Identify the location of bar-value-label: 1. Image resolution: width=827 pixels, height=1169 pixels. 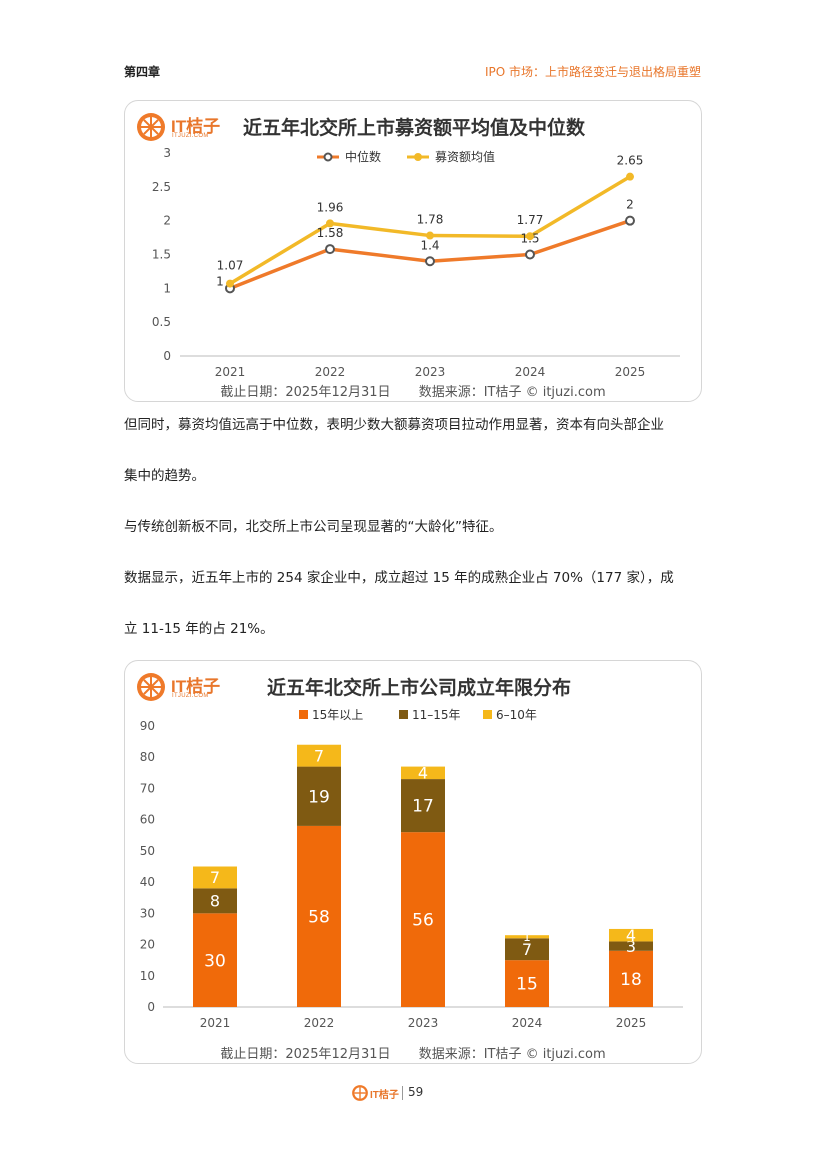
(527, 937).